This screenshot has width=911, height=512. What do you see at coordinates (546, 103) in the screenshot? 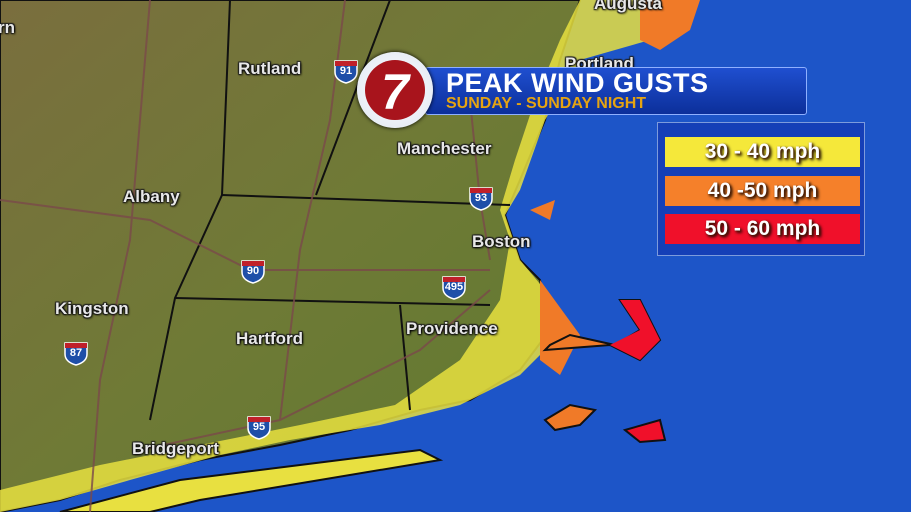
I see `title-subtitle: SUNDAY - SUNDAY NIGHT` at bounding box center [546, 103].